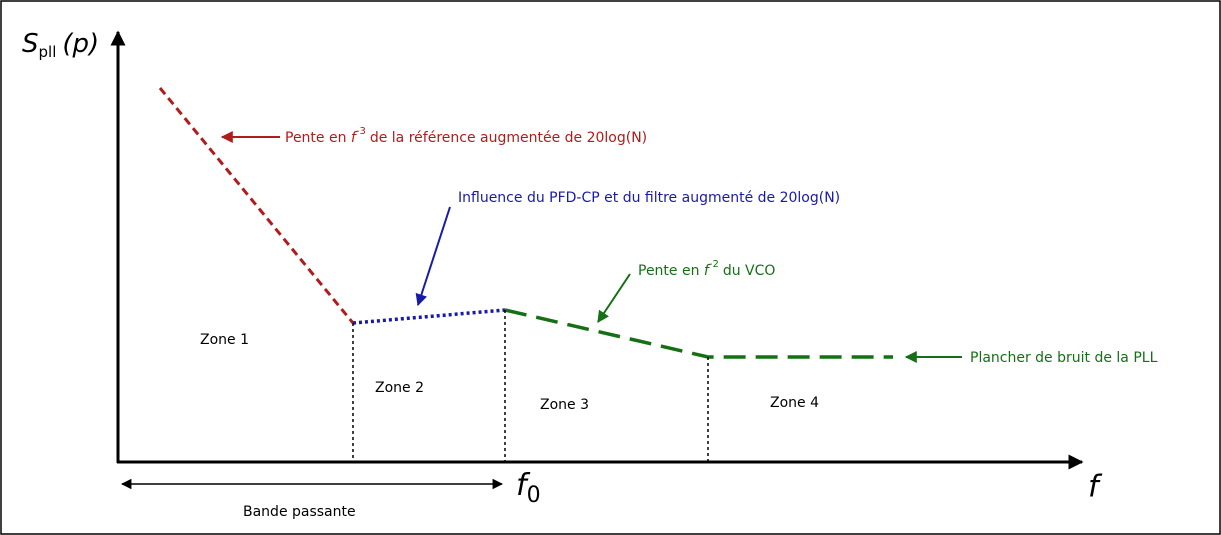  What do you see at coordinates (429, 316) in the screenshot?
I see `pfd-segment` at bounding box center [429, 316].